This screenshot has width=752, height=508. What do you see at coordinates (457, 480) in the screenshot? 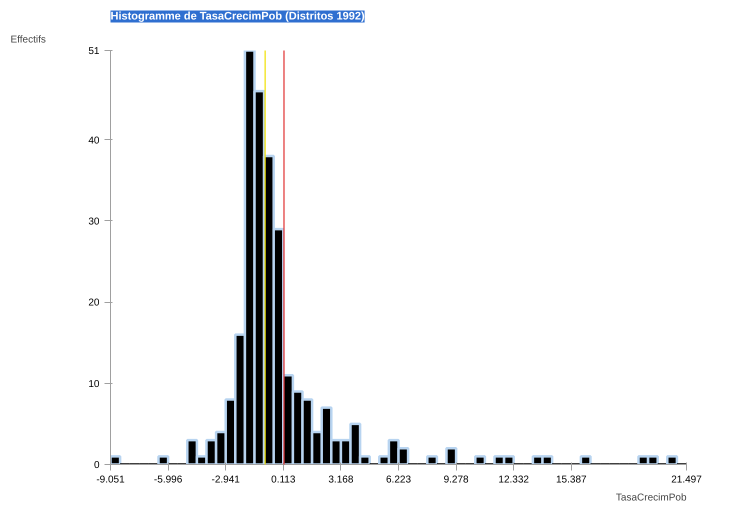
I see `x-tick-label: 9.278` at bounding box center [457, 480].